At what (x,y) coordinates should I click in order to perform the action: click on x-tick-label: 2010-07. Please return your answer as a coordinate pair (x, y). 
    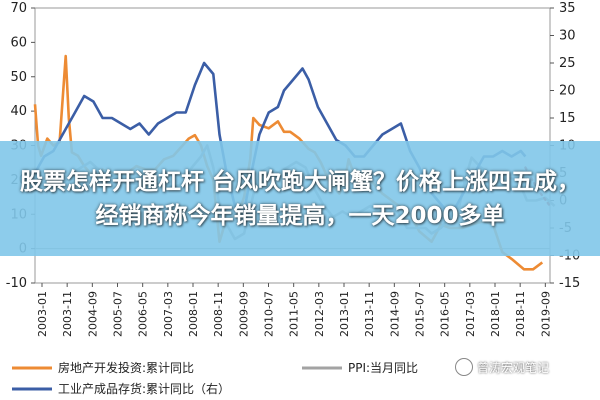
    Looking at the image, I should click on (269, 314).